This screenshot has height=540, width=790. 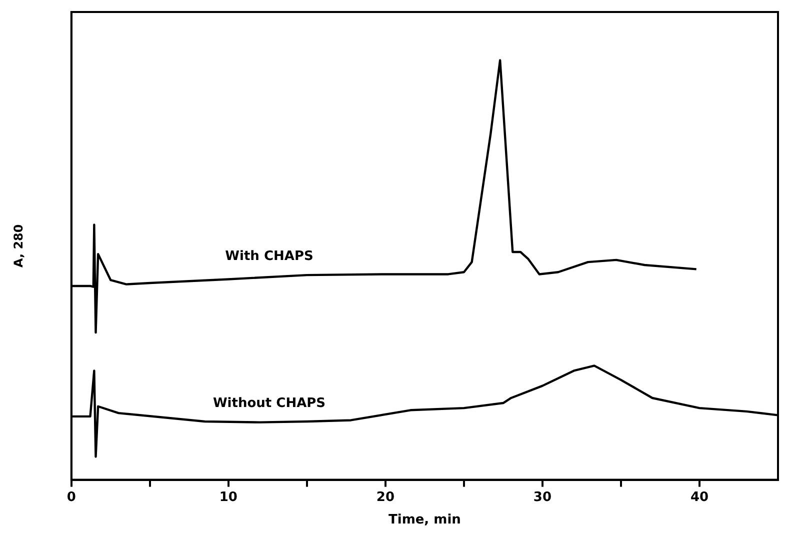 I want to click on x-tick-label: 0, so click(x=71, y=497).